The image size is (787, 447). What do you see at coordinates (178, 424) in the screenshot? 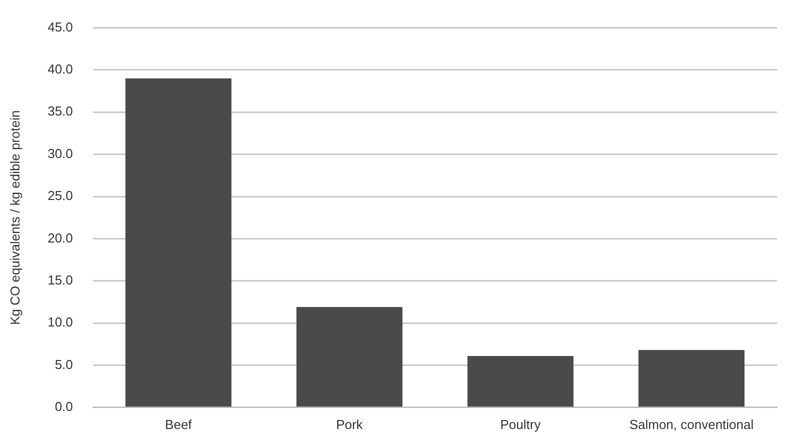
I see `x-tick-label: Beef` at bounding box center [178, 424].